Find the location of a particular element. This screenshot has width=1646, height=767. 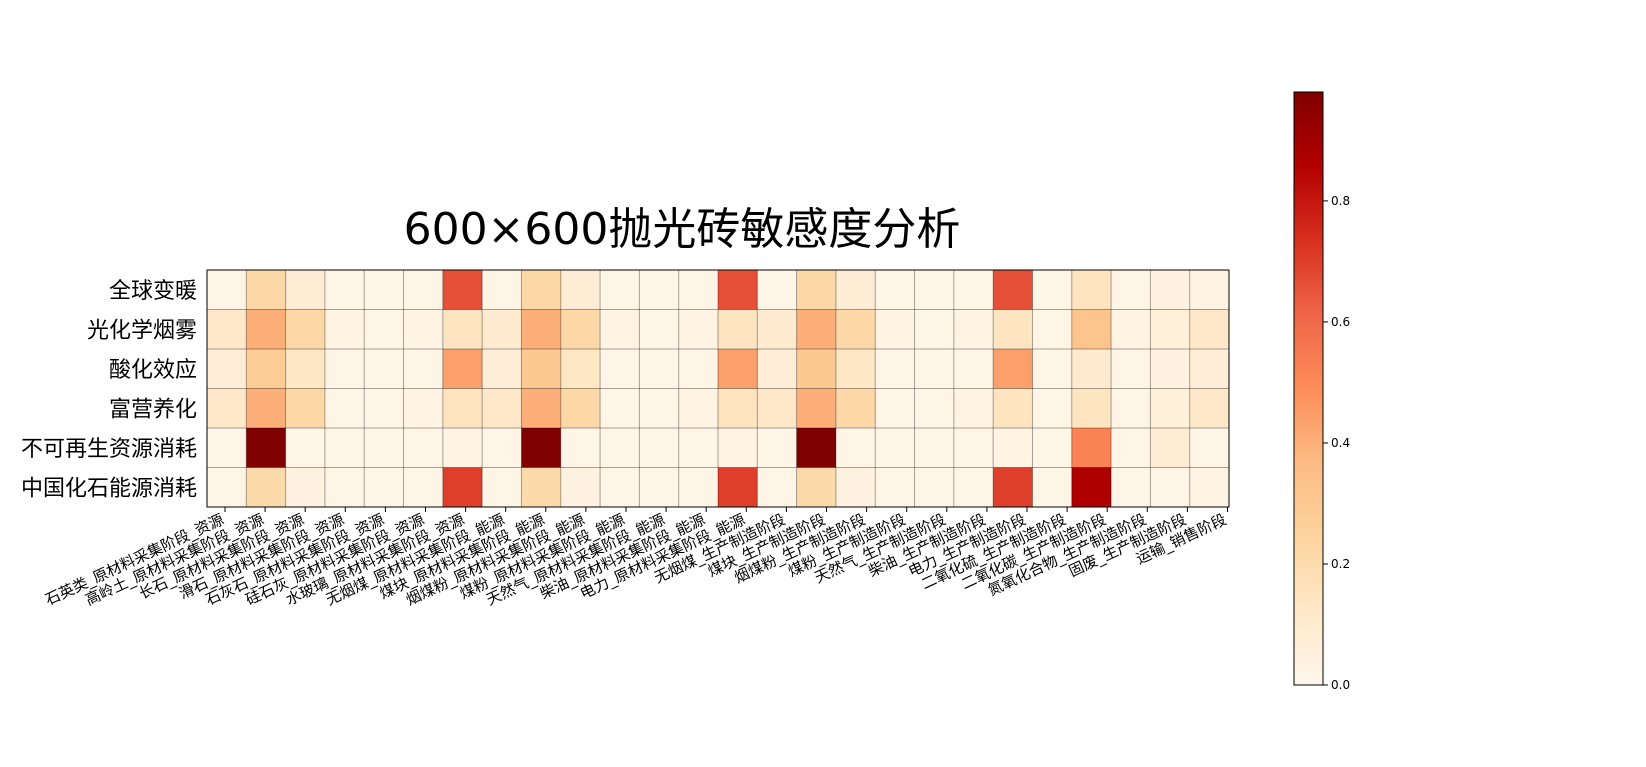

colorbar-ticks: 0.0 0.2 0.4 0.6 0.8 is located at coordinates (1336, 443).